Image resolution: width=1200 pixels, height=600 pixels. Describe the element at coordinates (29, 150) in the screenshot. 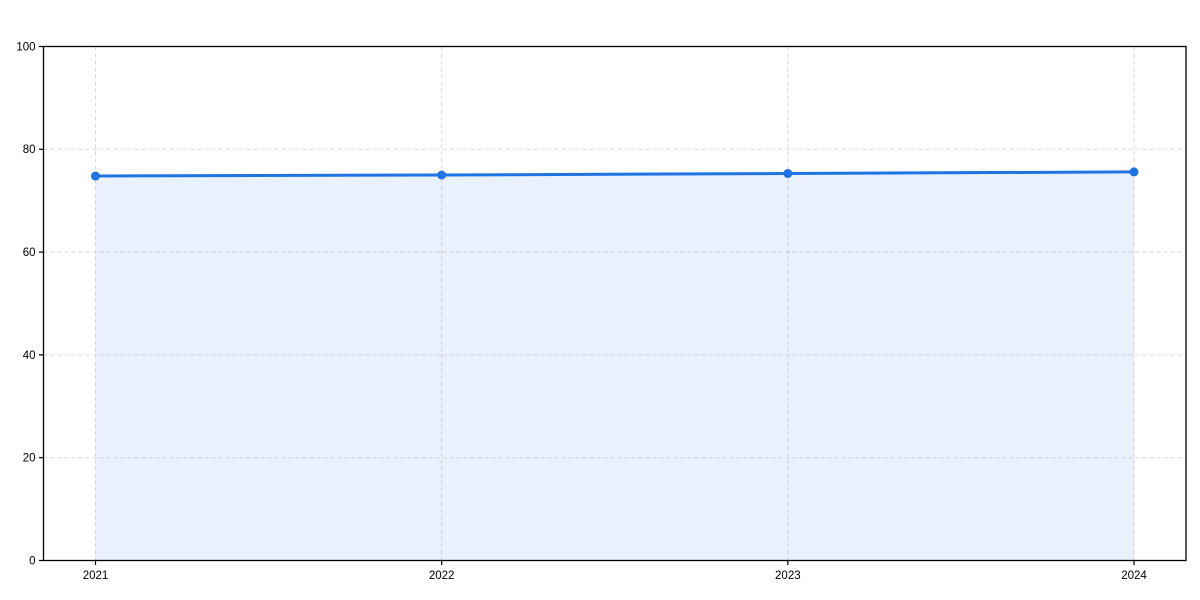

I see `y-tick-label: 80` at that location.